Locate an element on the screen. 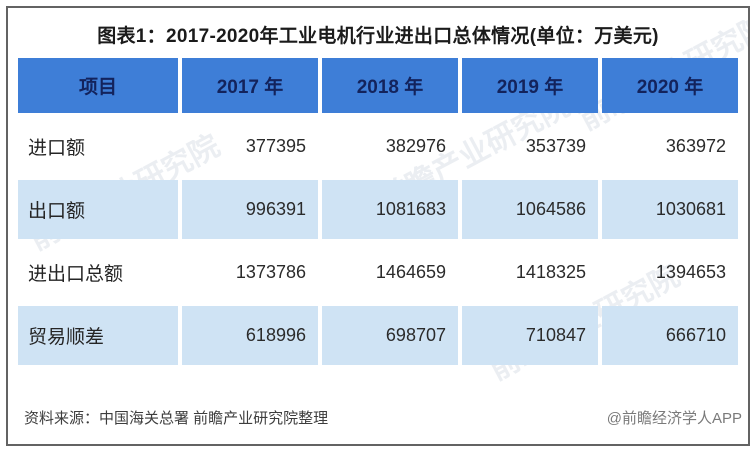 The height and width of the screenshot is (452, 756). table-row-exports: 出口额 996391 1081683 1064586 1030681 is located at coordinates (378, 209).